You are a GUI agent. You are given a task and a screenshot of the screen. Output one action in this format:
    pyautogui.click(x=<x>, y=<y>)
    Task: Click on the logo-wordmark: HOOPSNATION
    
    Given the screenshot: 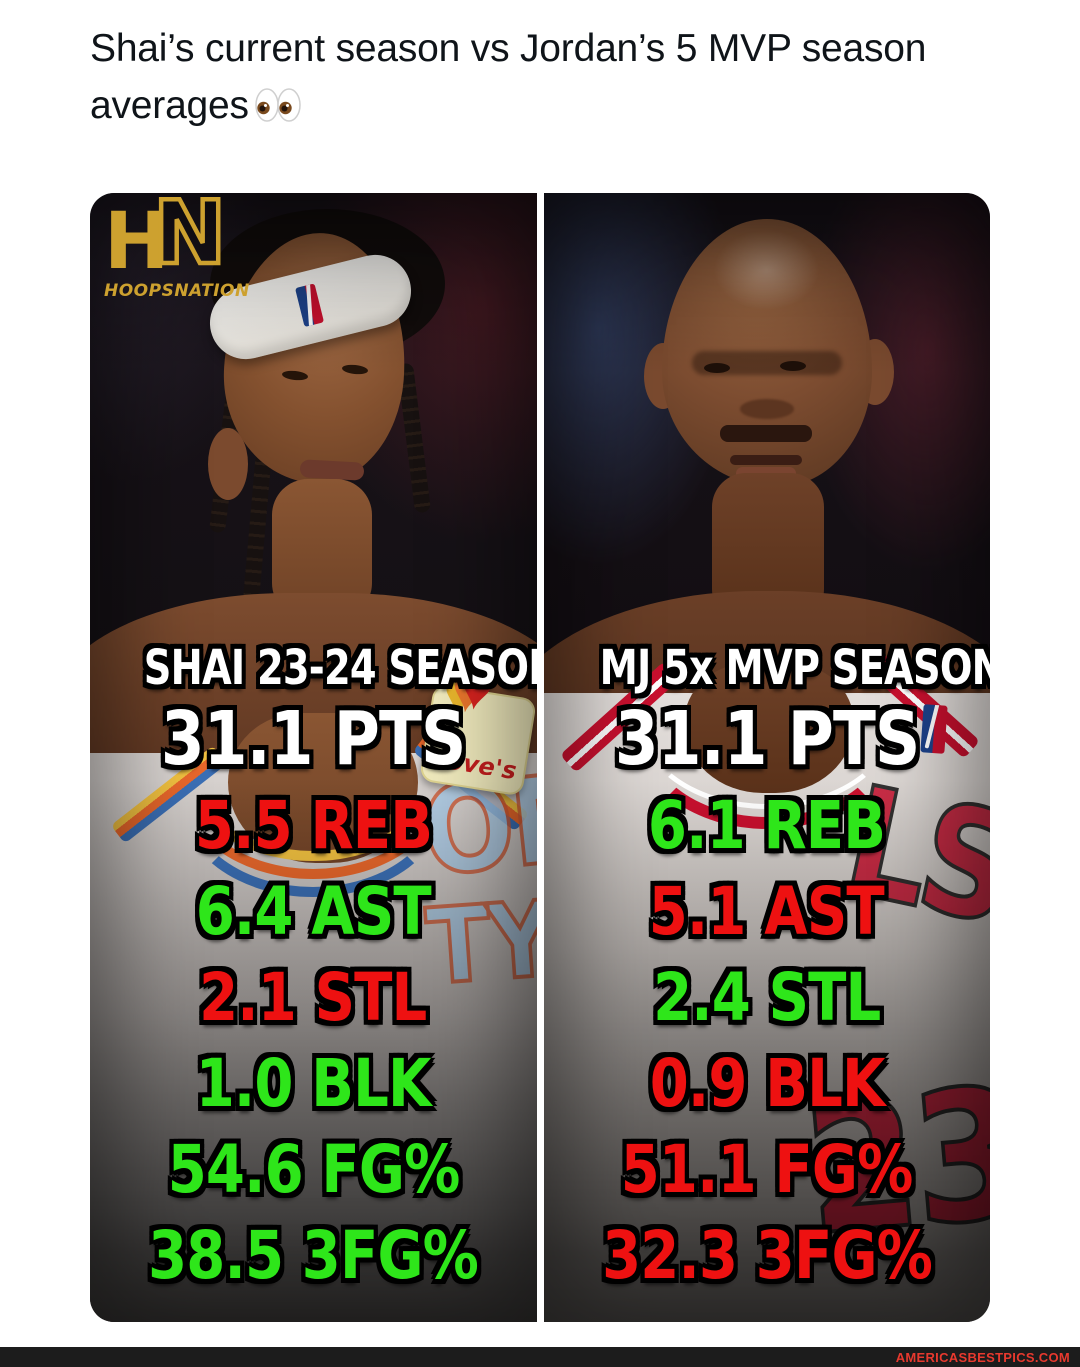 What is the action you would take?
    pyautogui.click(x=177, y=291)
    